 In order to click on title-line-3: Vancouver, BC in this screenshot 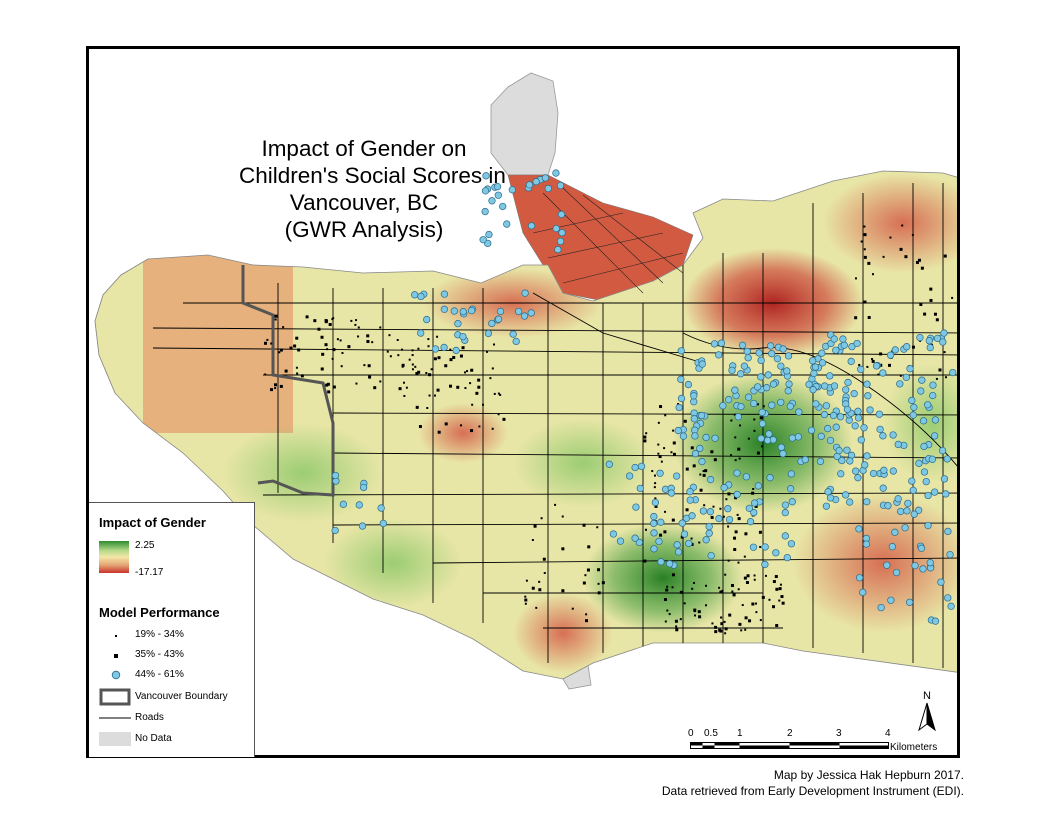, I will do `click(364, 202)`.